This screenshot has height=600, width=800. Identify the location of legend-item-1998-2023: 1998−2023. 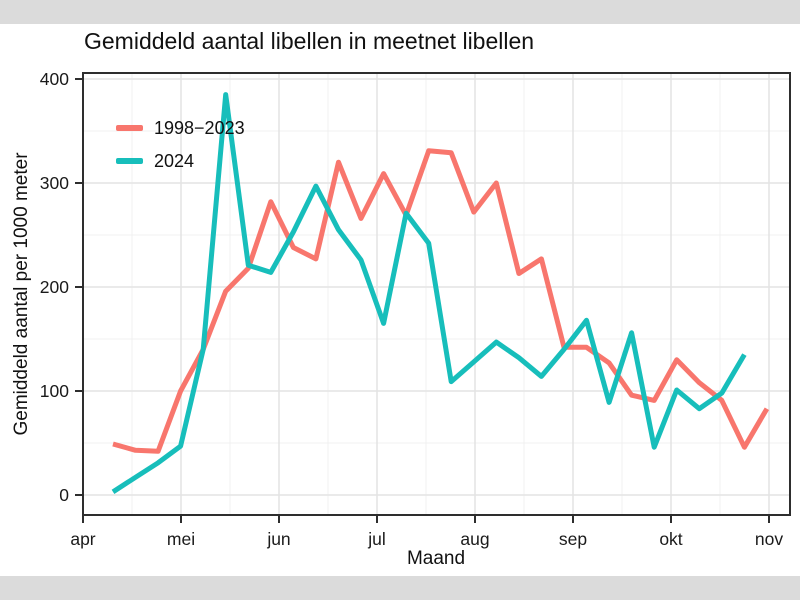
(180, 128).